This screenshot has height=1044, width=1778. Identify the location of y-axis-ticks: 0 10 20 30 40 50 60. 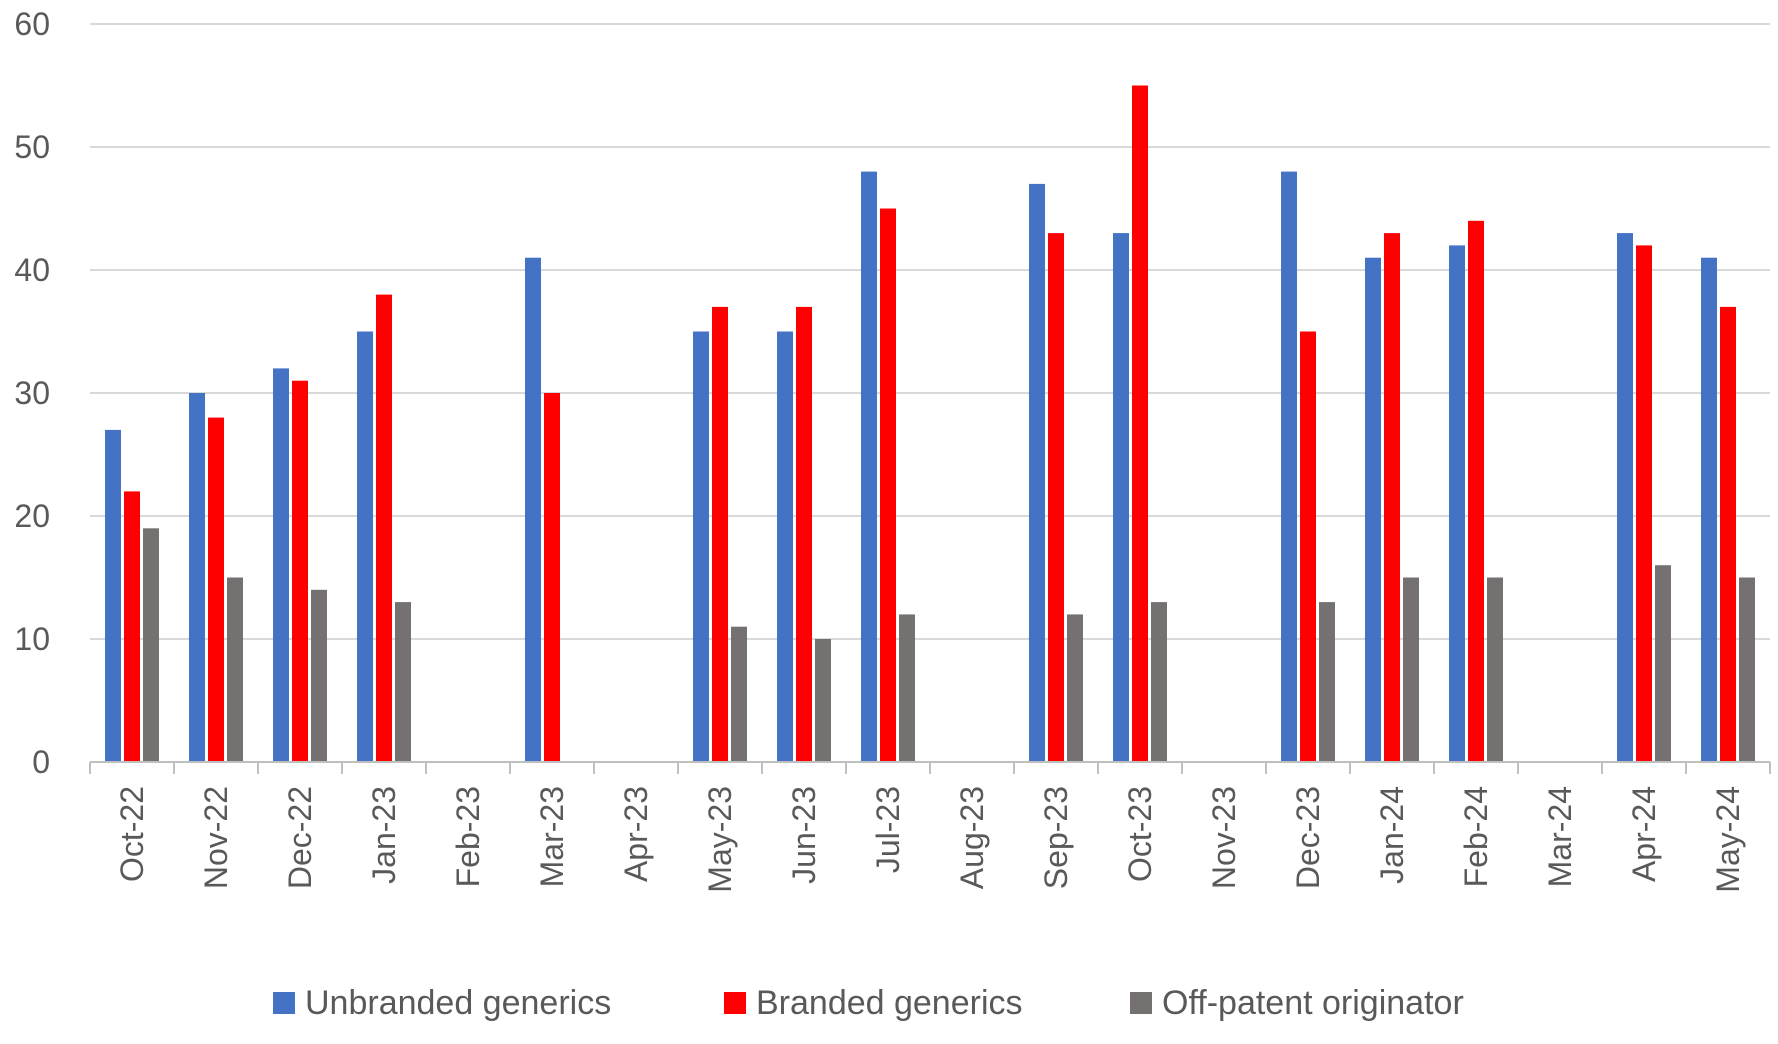
(32, 393).